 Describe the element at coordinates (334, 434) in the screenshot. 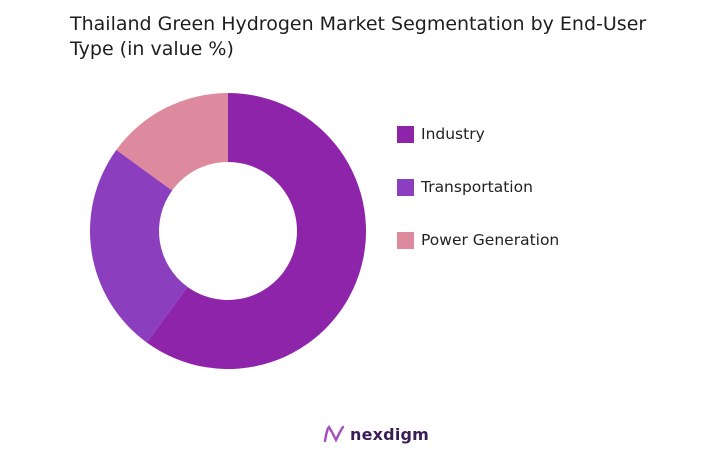

I see `nexdigm-logo-icon` at that location.